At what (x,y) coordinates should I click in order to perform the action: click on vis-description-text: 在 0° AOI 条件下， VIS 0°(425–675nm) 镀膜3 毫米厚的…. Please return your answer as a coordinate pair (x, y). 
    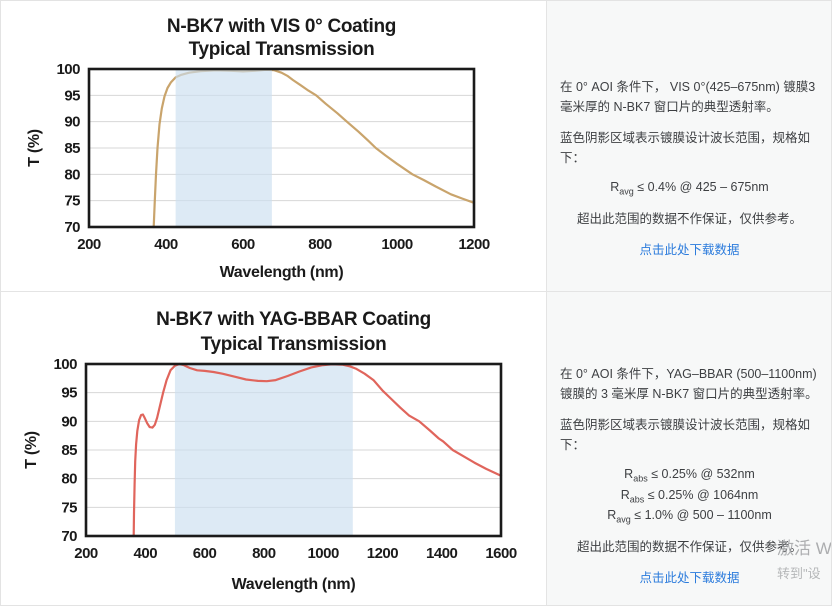
    Looking at the image, I should click on (688, 97).